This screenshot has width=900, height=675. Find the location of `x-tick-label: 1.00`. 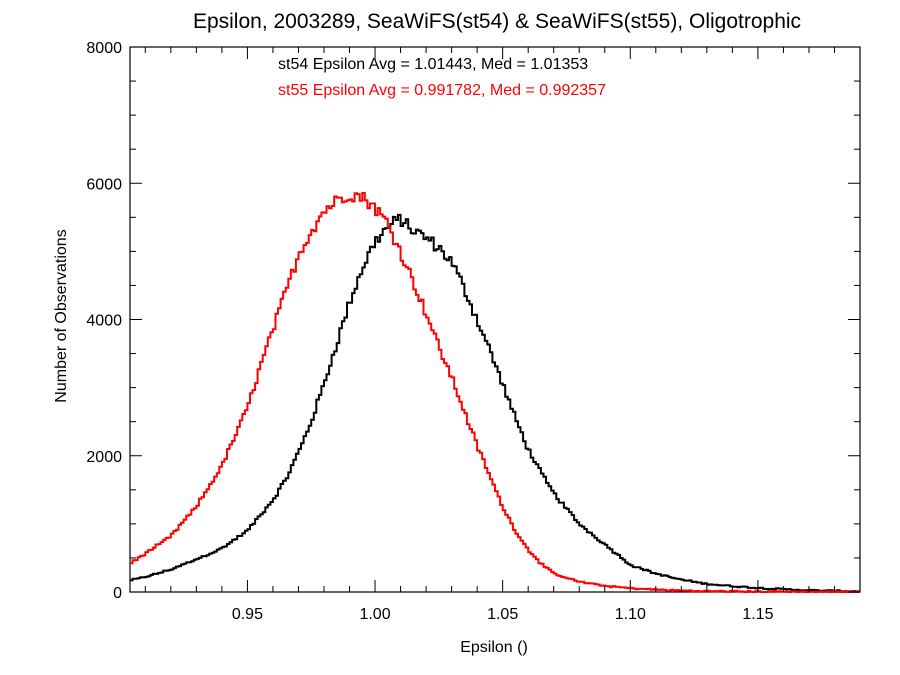

x-tick-label: 1.00 is located at coordinates (374, 614).